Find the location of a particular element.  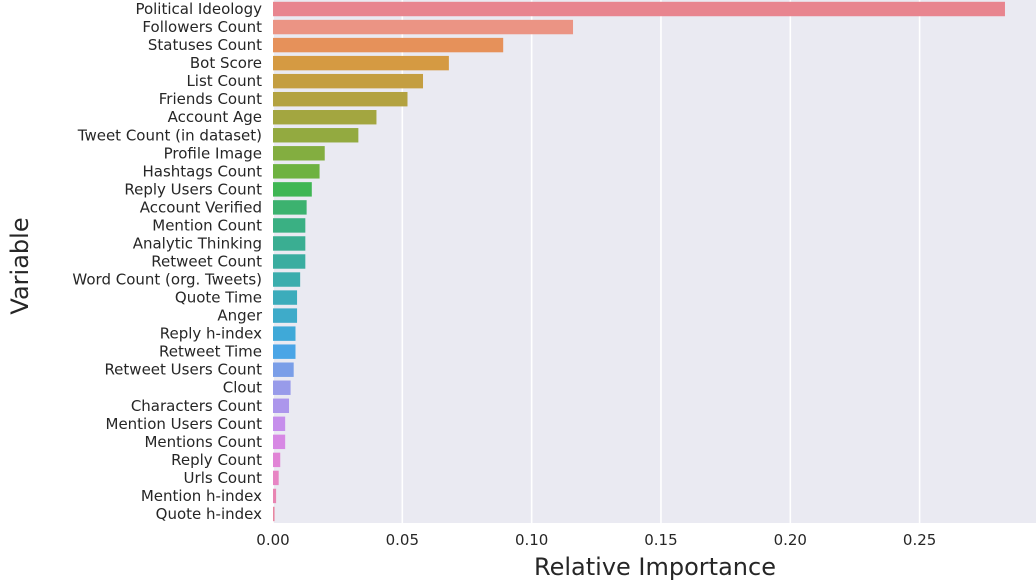

category-label: Reply Users Count is located at coordinates (193, 189).